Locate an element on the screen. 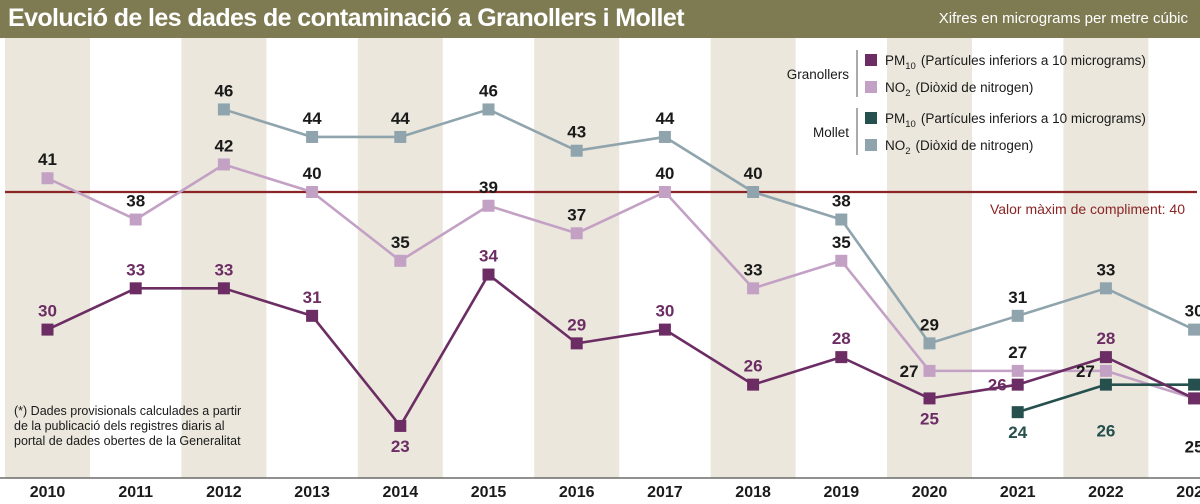 The height and width of the screenshot is (504, 1200). x-tick-label: 2022 is located at coordinates (1106, 492).